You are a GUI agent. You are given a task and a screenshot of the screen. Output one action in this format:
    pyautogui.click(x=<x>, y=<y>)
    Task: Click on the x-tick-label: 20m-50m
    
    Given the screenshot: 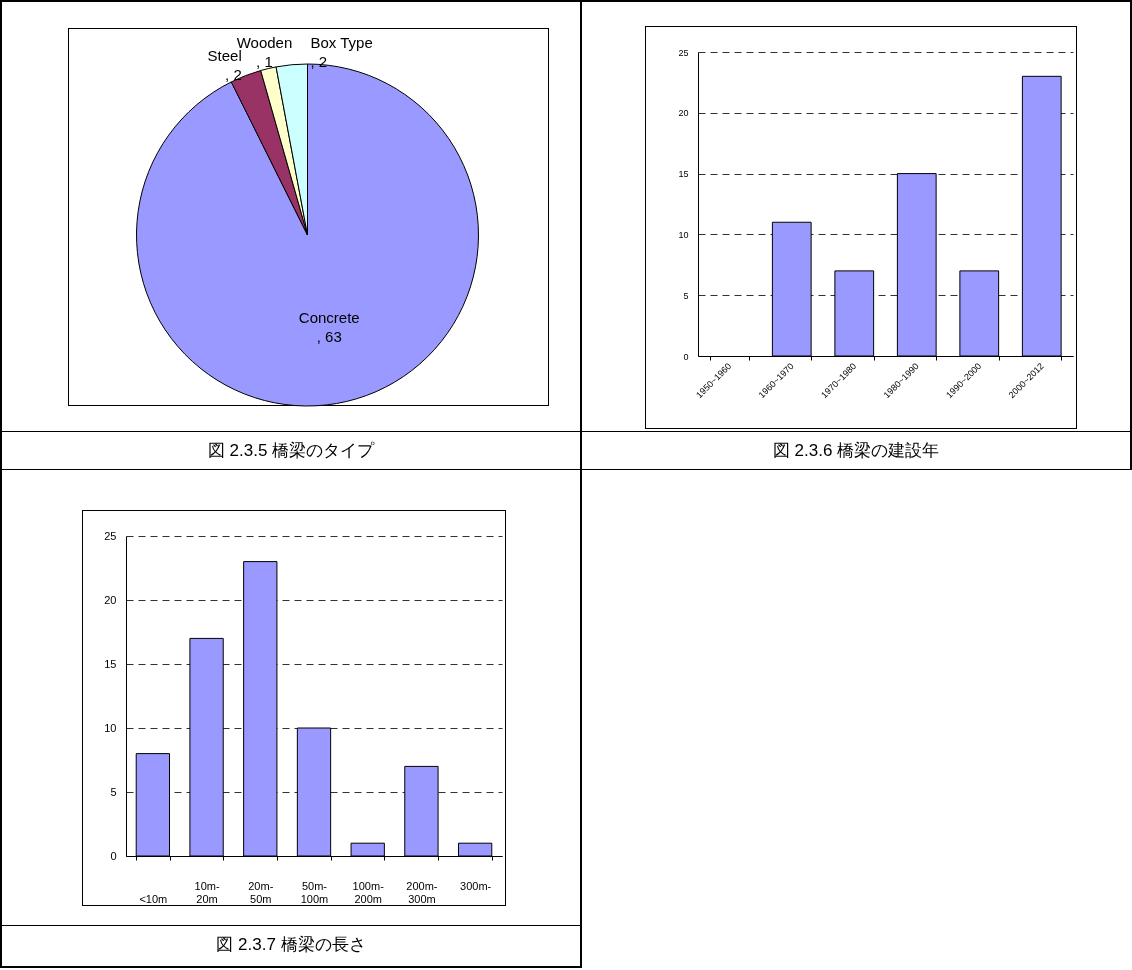 What is the action you would take?
    pyautogui.click(x=261, y=892)
    